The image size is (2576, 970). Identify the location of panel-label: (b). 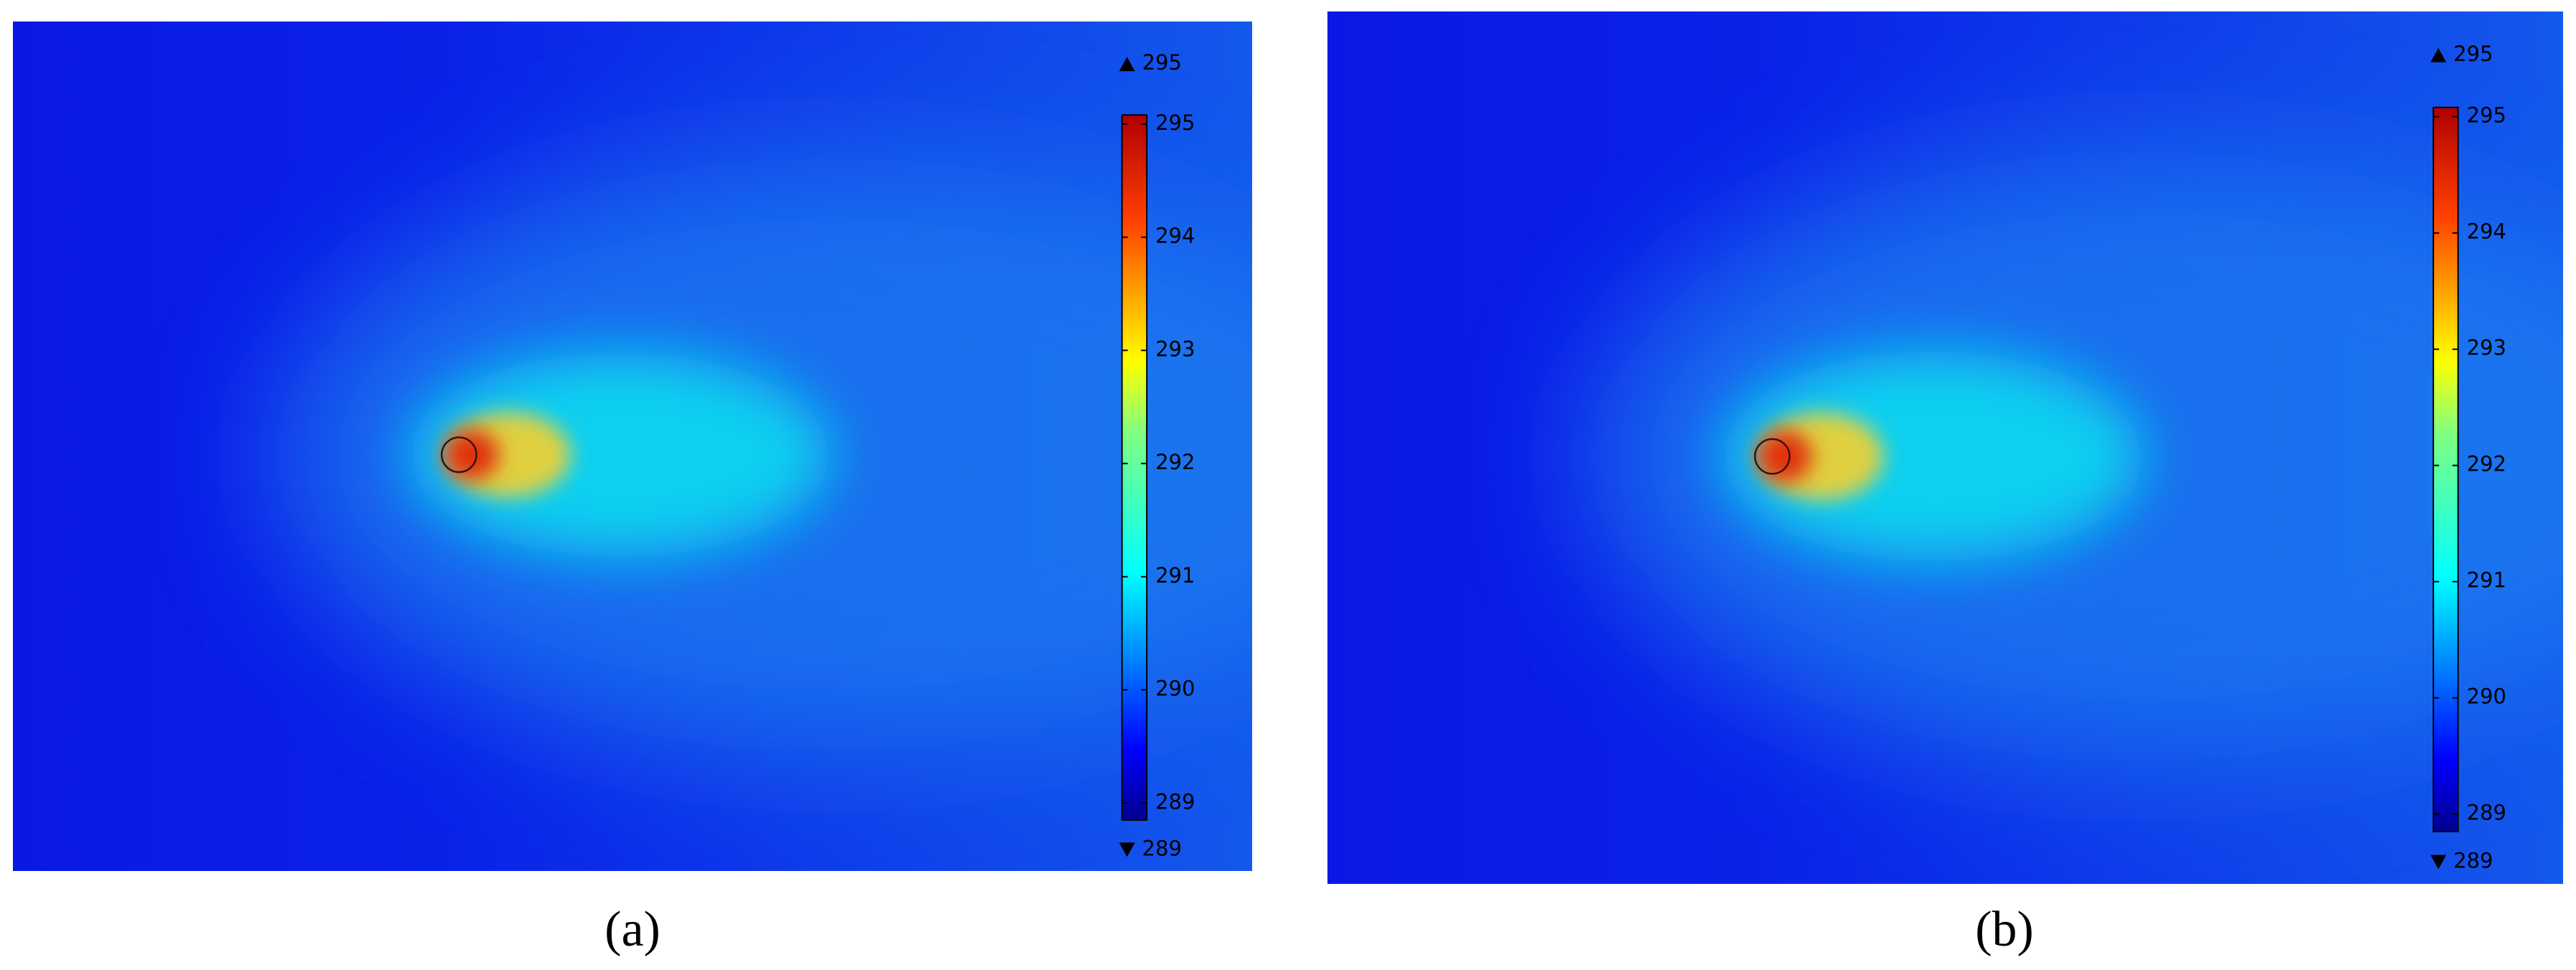
(2004, 929).